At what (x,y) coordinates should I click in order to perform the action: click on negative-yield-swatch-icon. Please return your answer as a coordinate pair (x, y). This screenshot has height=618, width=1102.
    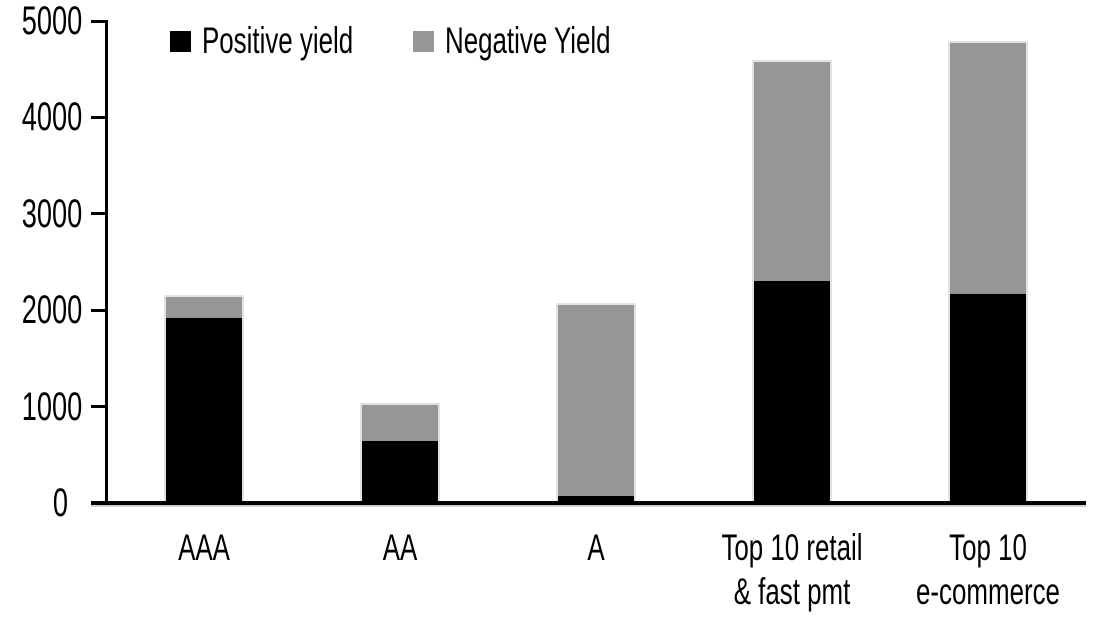
    Looking at the image, I should click on (423, 41).